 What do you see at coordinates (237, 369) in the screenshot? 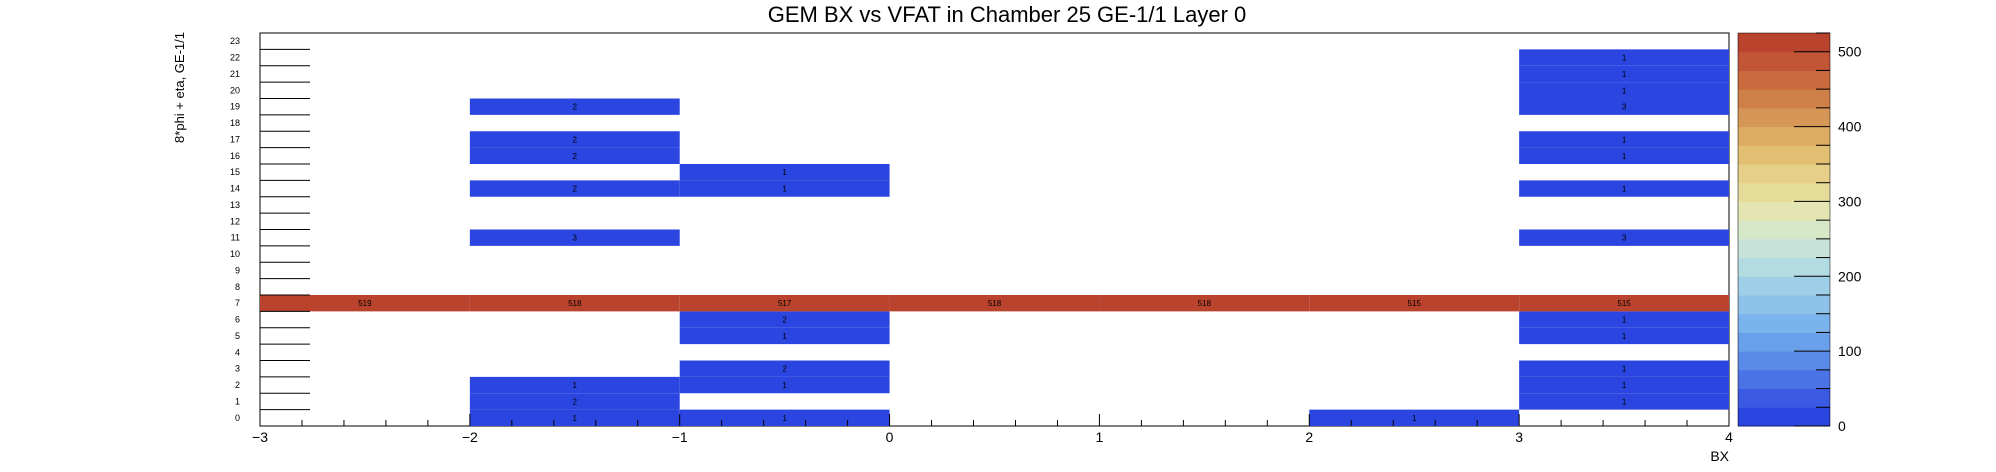
I see `y-tick-label: 3` at bounding box center [237, 369].